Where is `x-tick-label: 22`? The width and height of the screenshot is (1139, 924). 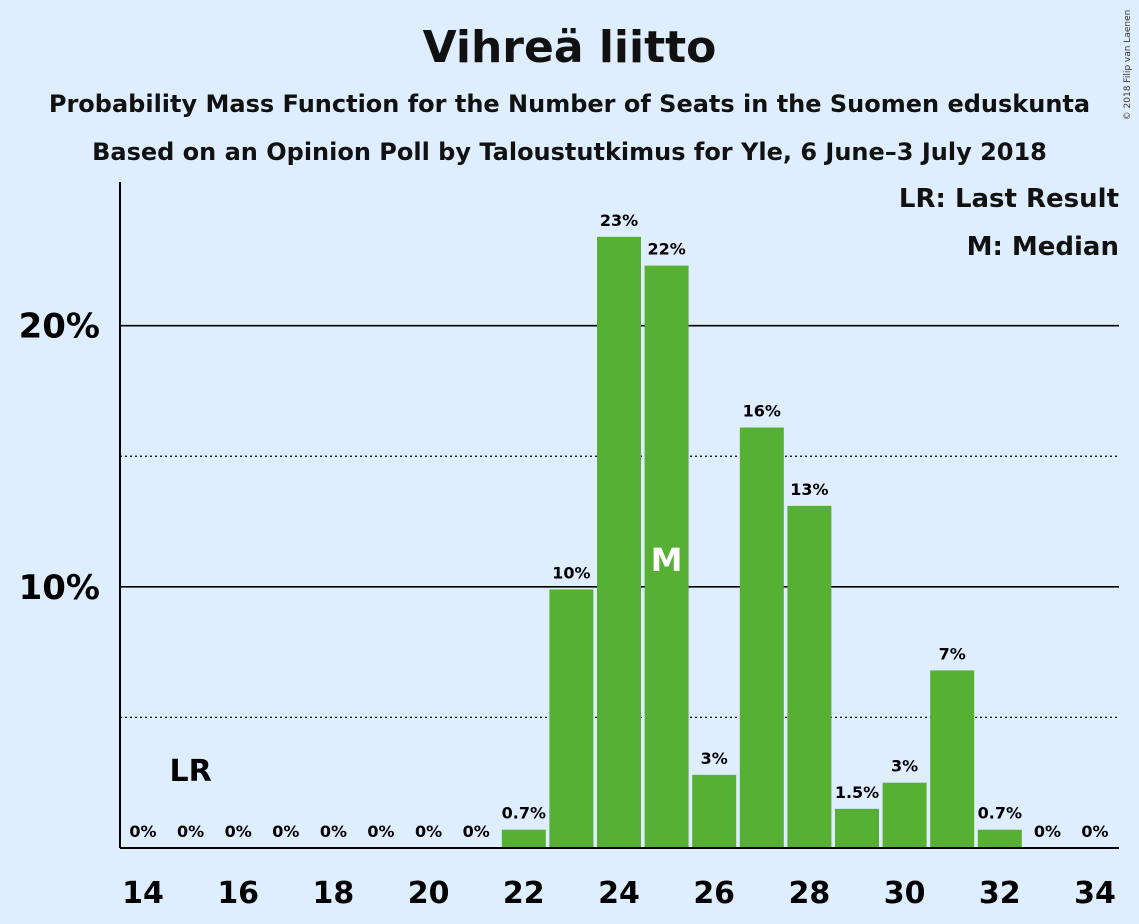 x-tick-label: 22 is located at coordinates (524, 893).